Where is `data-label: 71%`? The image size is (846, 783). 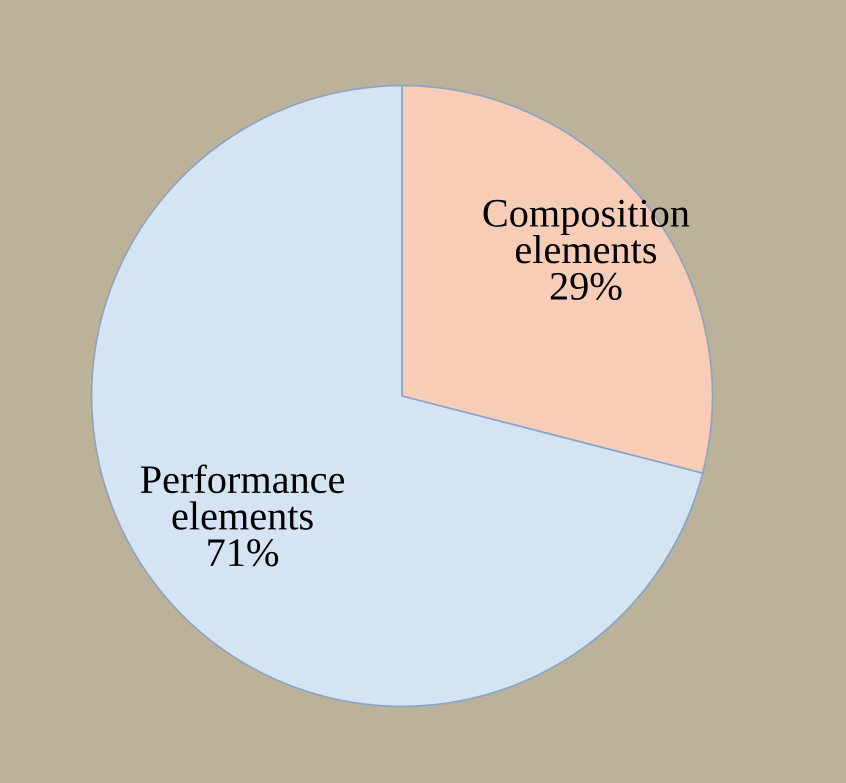
data-label: 71% is located at coordinates (243, 552).